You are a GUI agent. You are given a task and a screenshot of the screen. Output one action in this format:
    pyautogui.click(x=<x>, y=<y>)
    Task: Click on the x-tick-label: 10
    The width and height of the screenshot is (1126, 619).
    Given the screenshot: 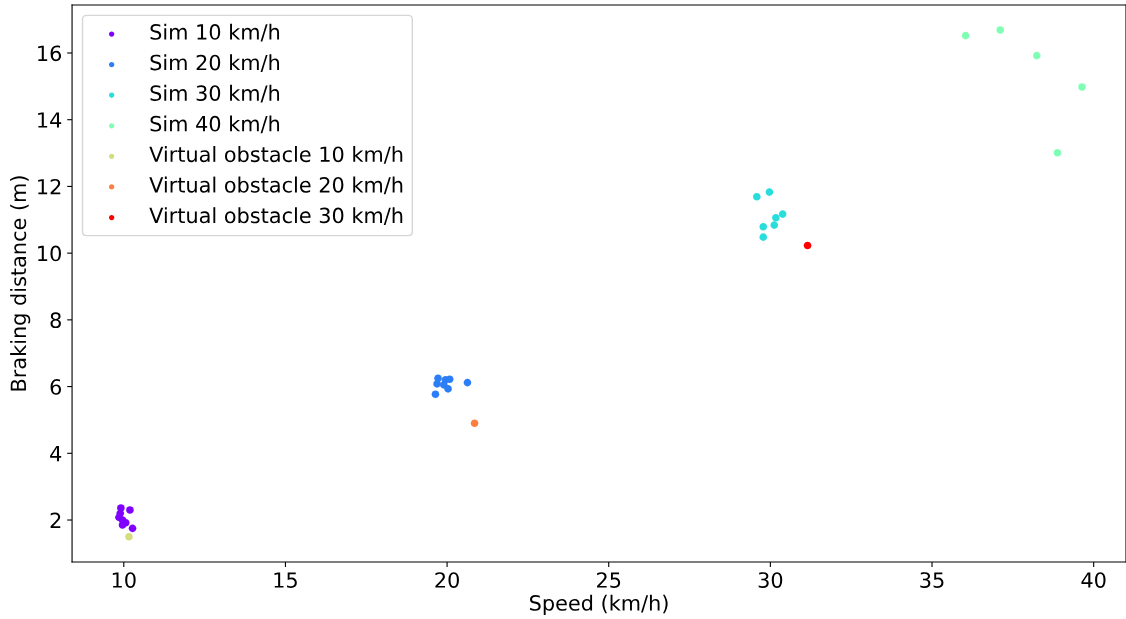 What is the action you would take?
    pyautogui.click(x=124, y=580)
    